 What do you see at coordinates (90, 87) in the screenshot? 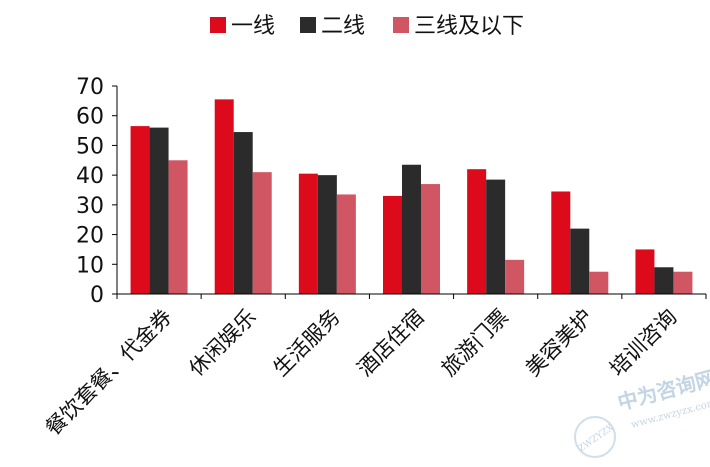
I see `y-tick-label: 70` at bounding box center [90, 87].